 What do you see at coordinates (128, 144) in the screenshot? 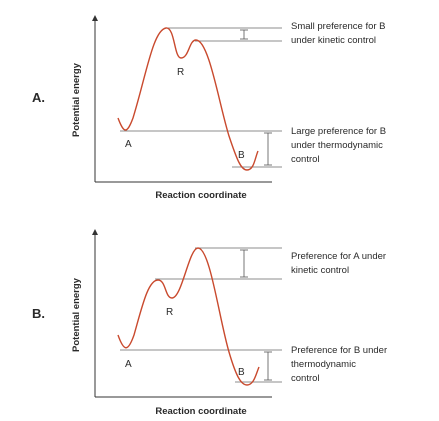
I see `panel-a-point-a: A` at bounding box center [128, 144].